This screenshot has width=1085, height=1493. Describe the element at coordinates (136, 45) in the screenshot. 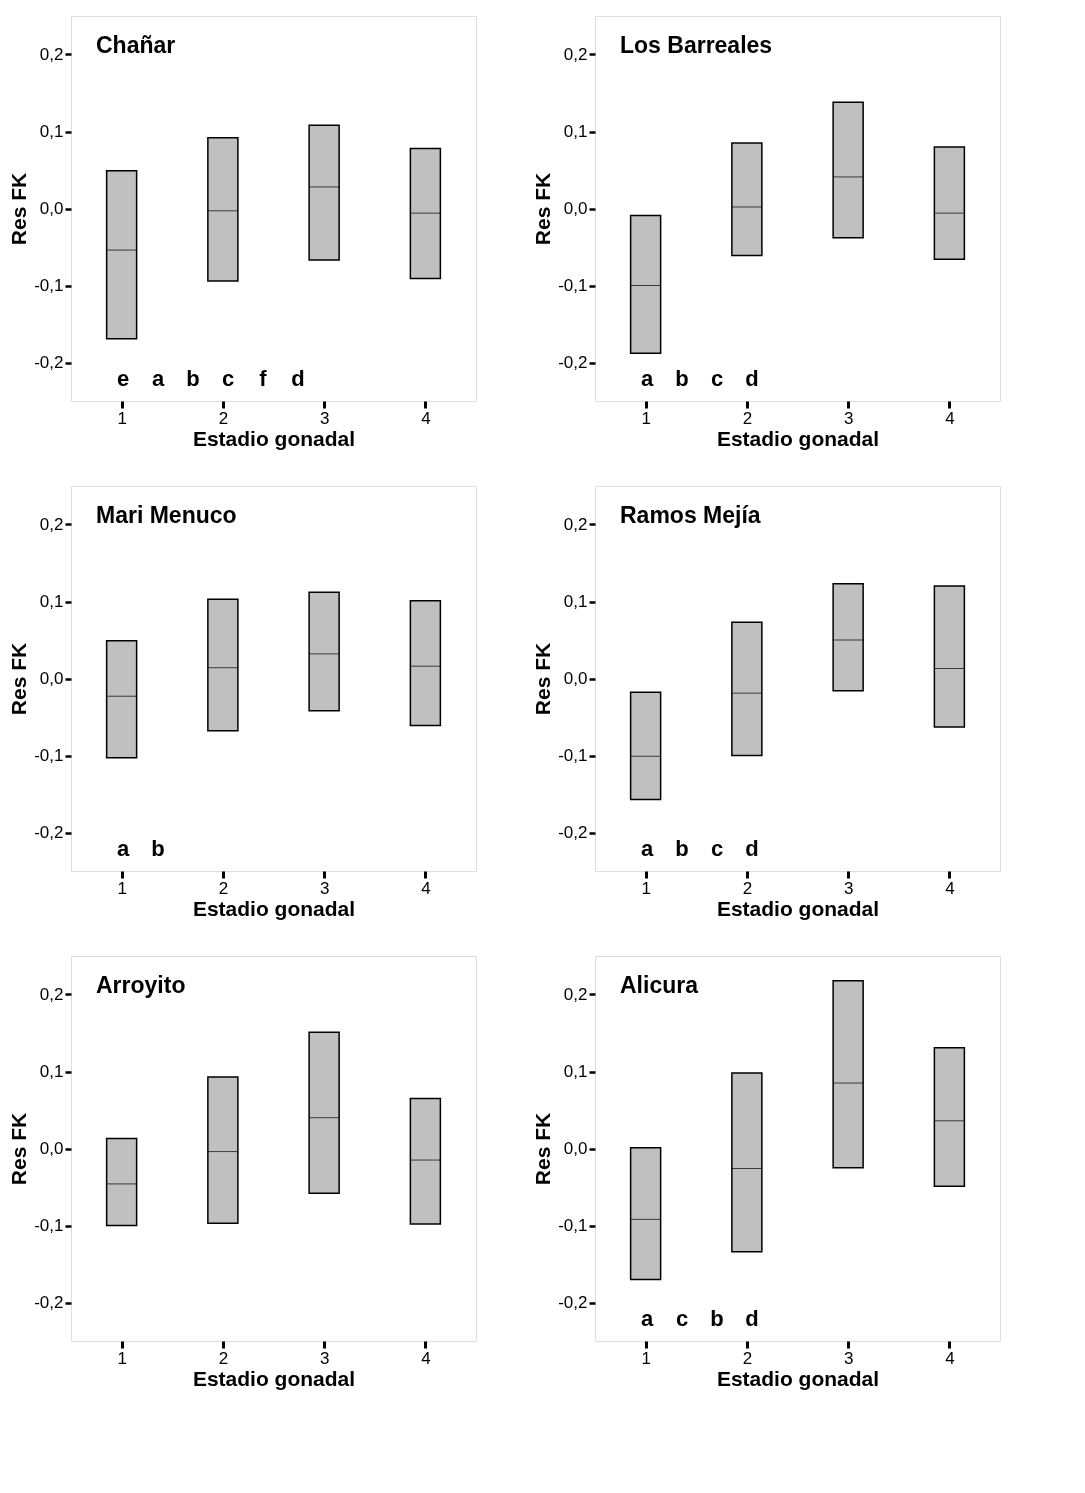

I see `text: Chañar` at that location.